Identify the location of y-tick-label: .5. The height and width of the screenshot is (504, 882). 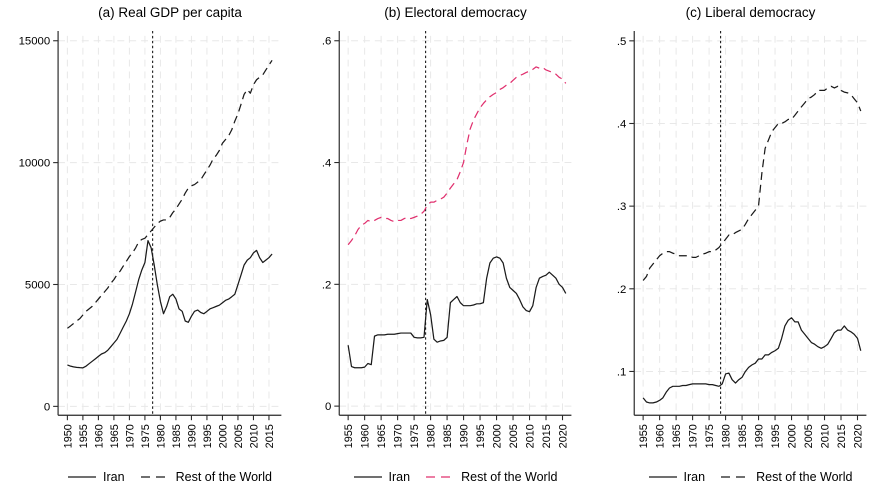
(621, 42).